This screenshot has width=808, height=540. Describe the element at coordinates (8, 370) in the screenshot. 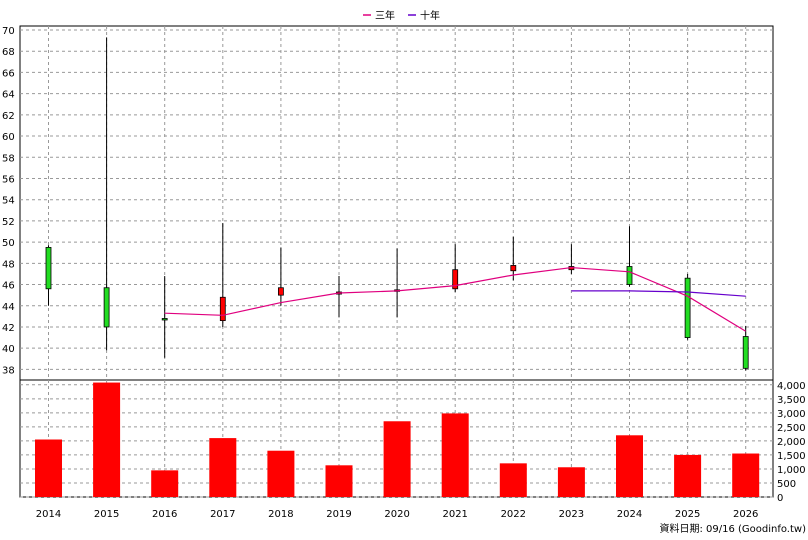

I see `price-tick-label: 38` at that location.